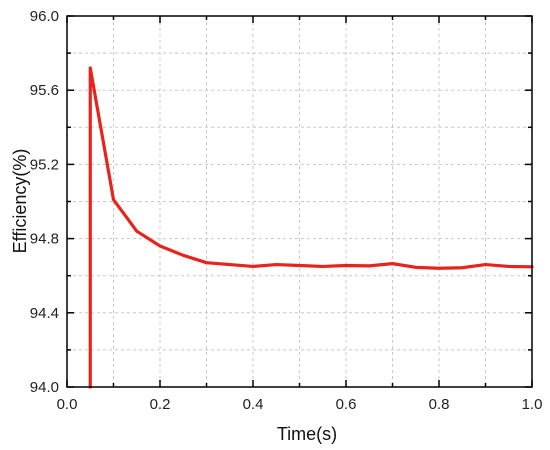 This screenshot has height=450, width=550. What do you see at coordinates (20, 201) in the screenshot?
I see `y-axis-title: Efficiency(%)` at bounding box center [20, 201].